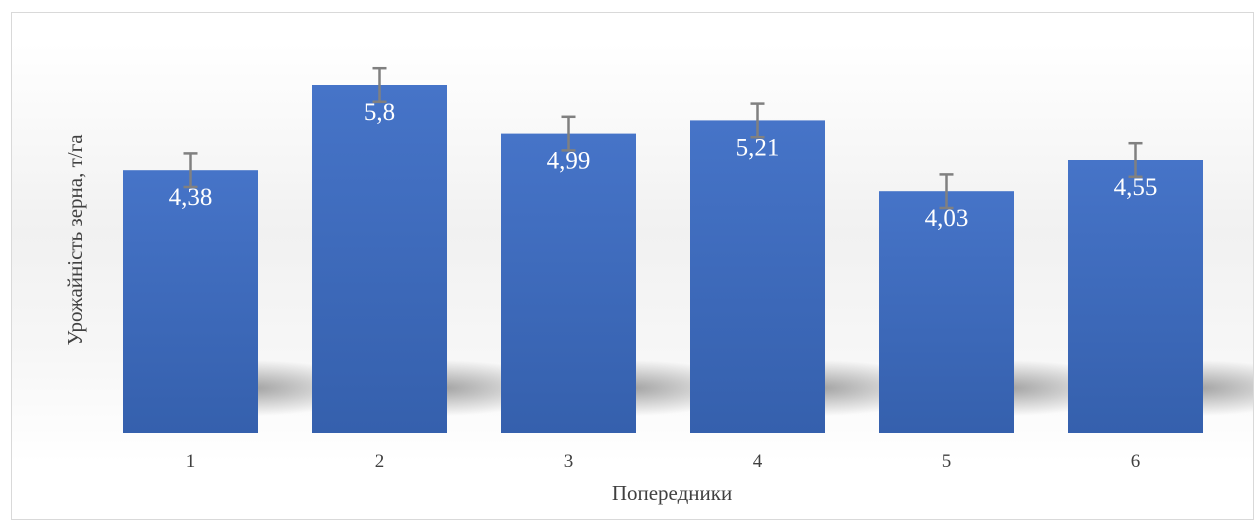 This screenshot has width=1258, height=525. Describe the element at coordinates (569, 161) in the screenshot. I see `data-label-3: 4,99` at that location.